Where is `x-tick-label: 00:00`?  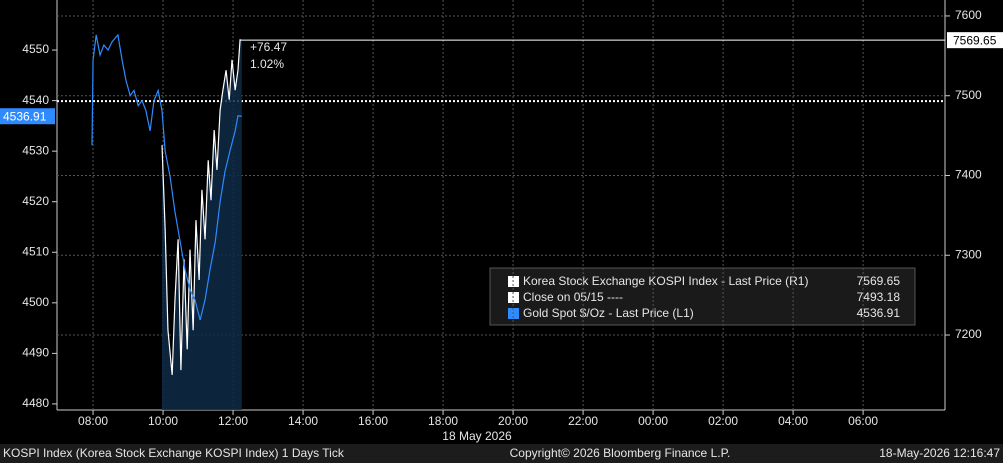 x-tick-label: 00:00 is located at coordinates (653, 421).